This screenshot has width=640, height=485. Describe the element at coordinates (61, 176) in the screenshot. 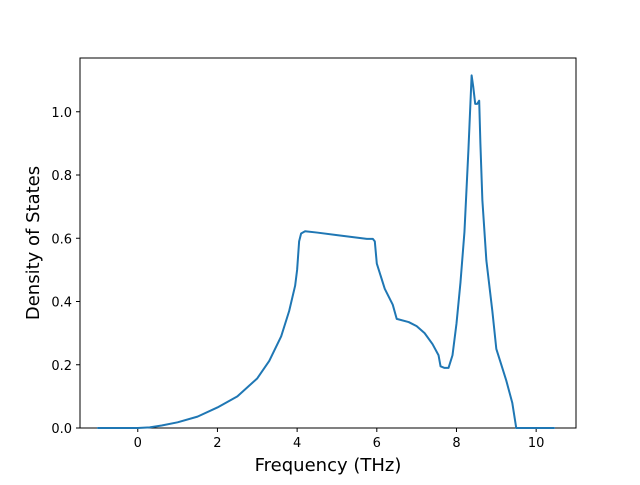

I see `y-tick-label: 0.8` at that location.